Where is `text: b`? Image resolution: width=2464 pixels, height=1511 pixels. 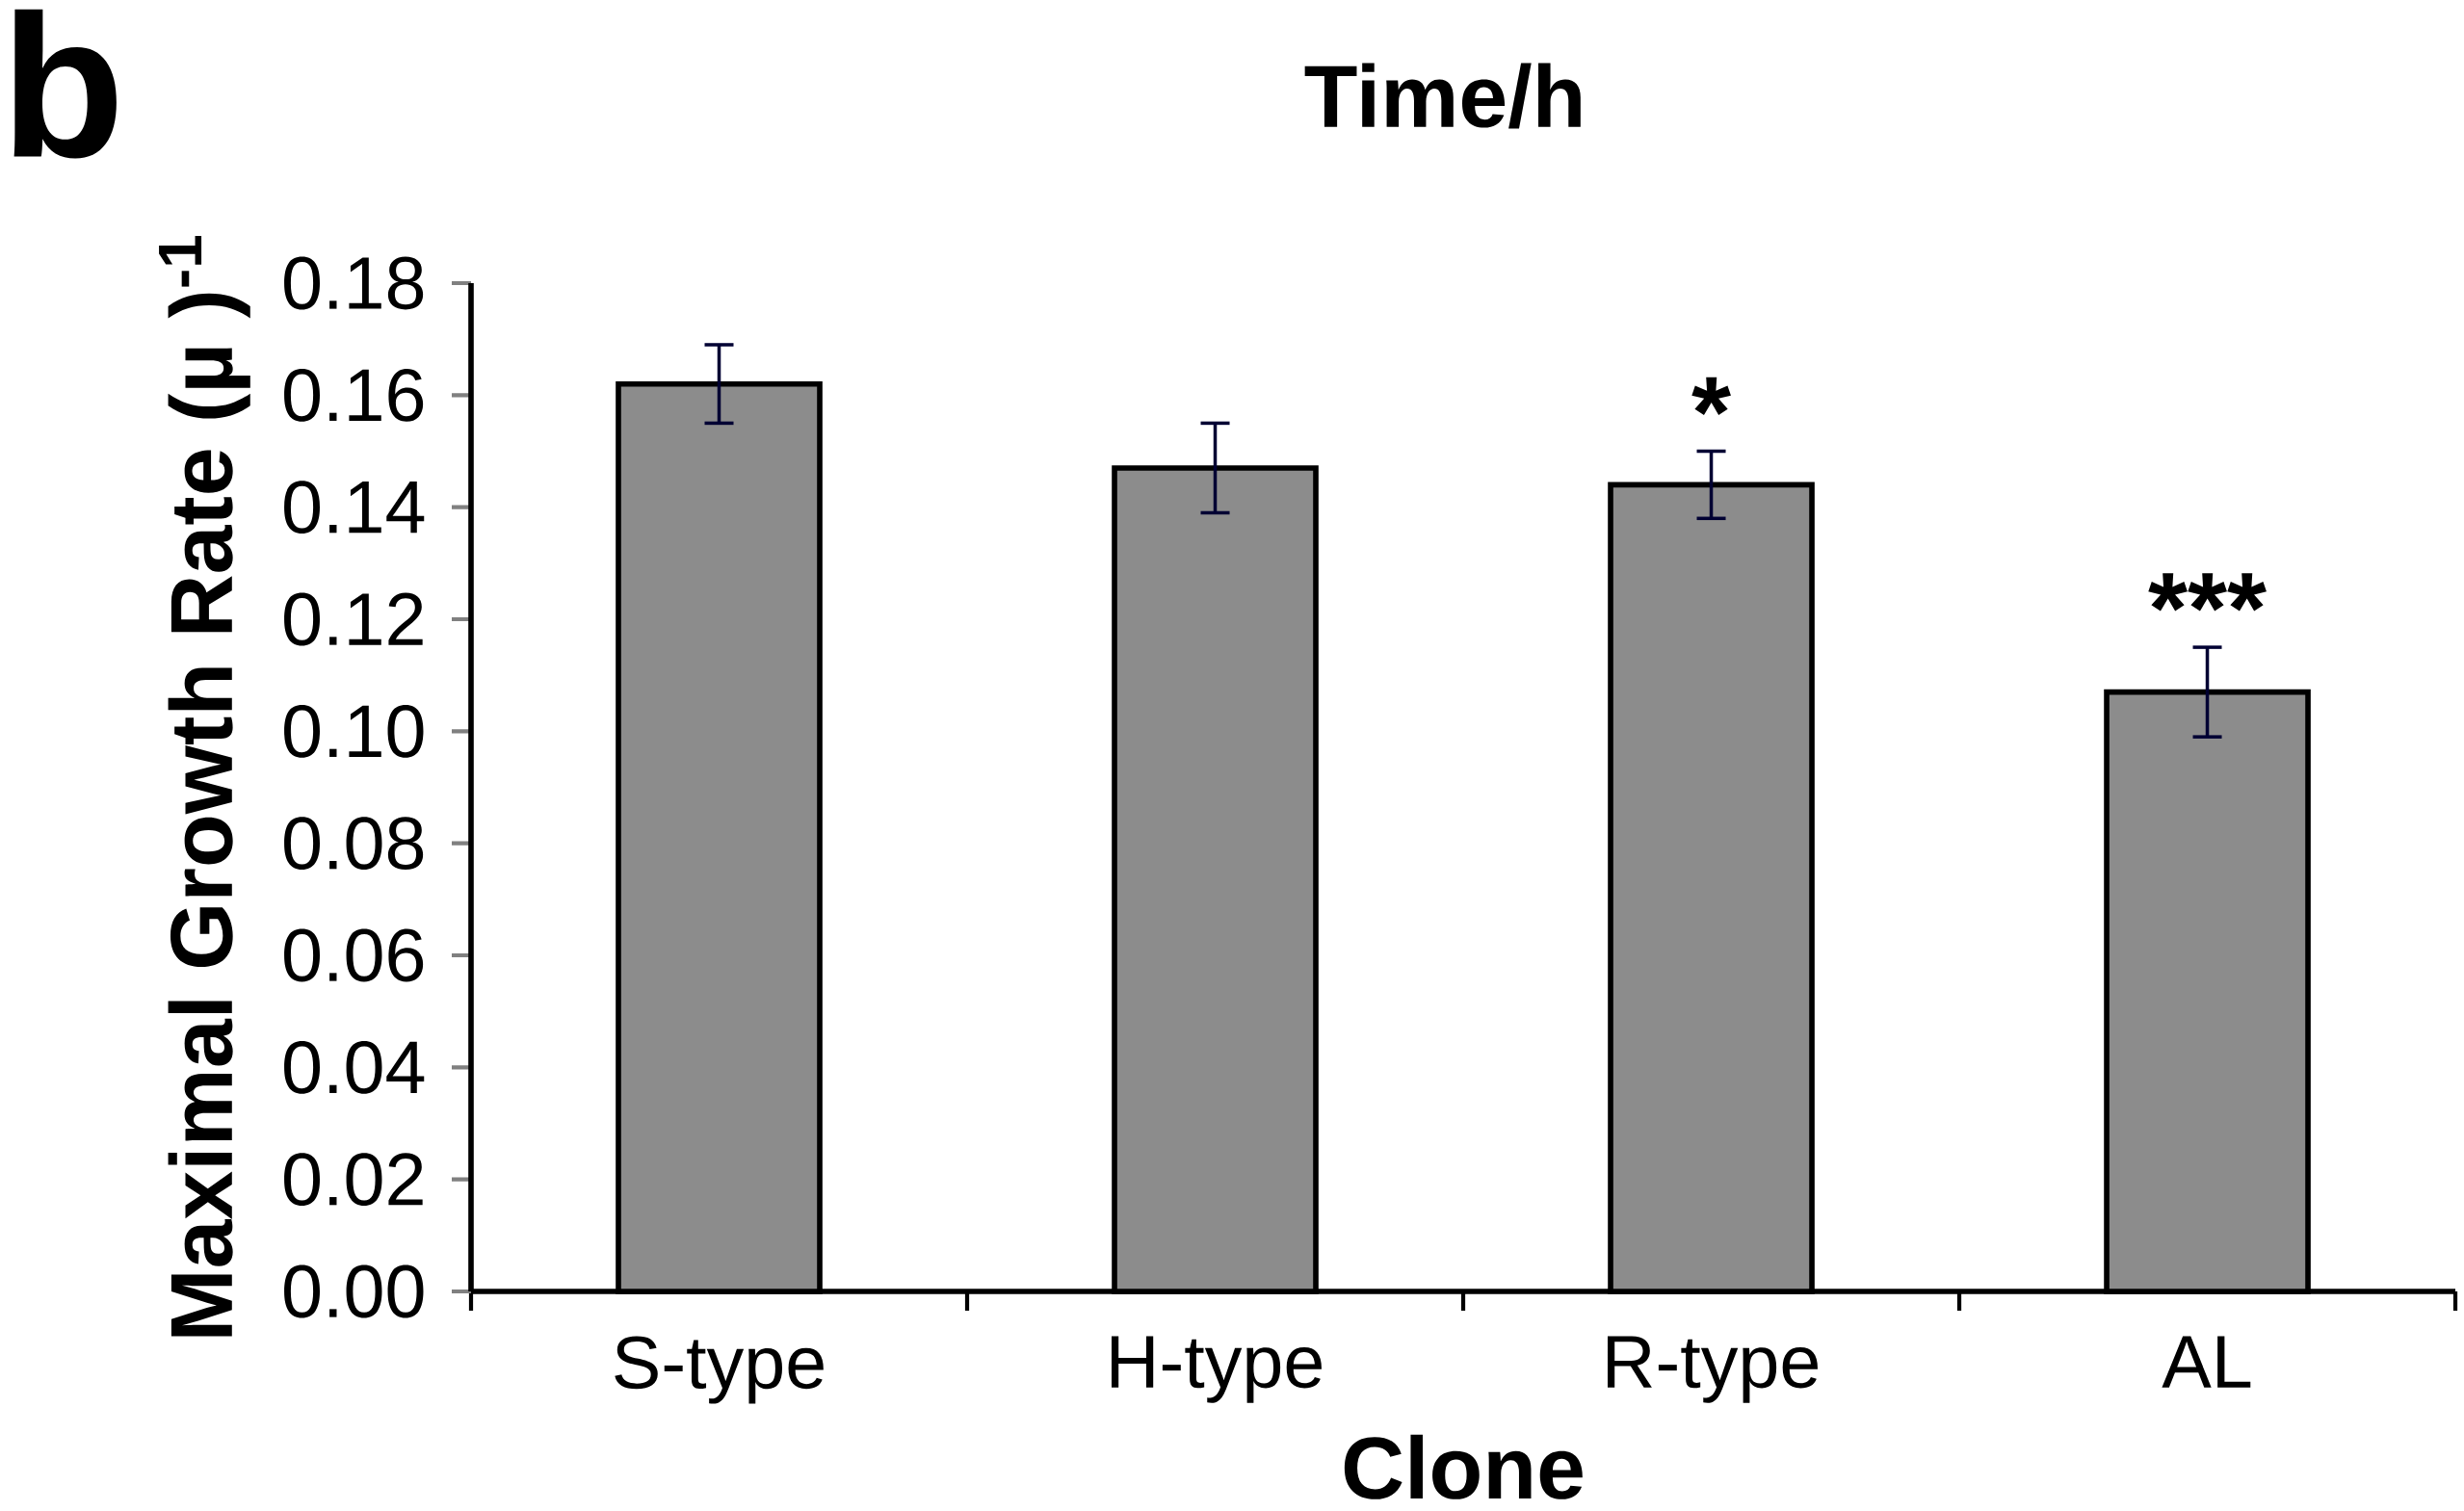
text: b is located at coordinates (65, 84).